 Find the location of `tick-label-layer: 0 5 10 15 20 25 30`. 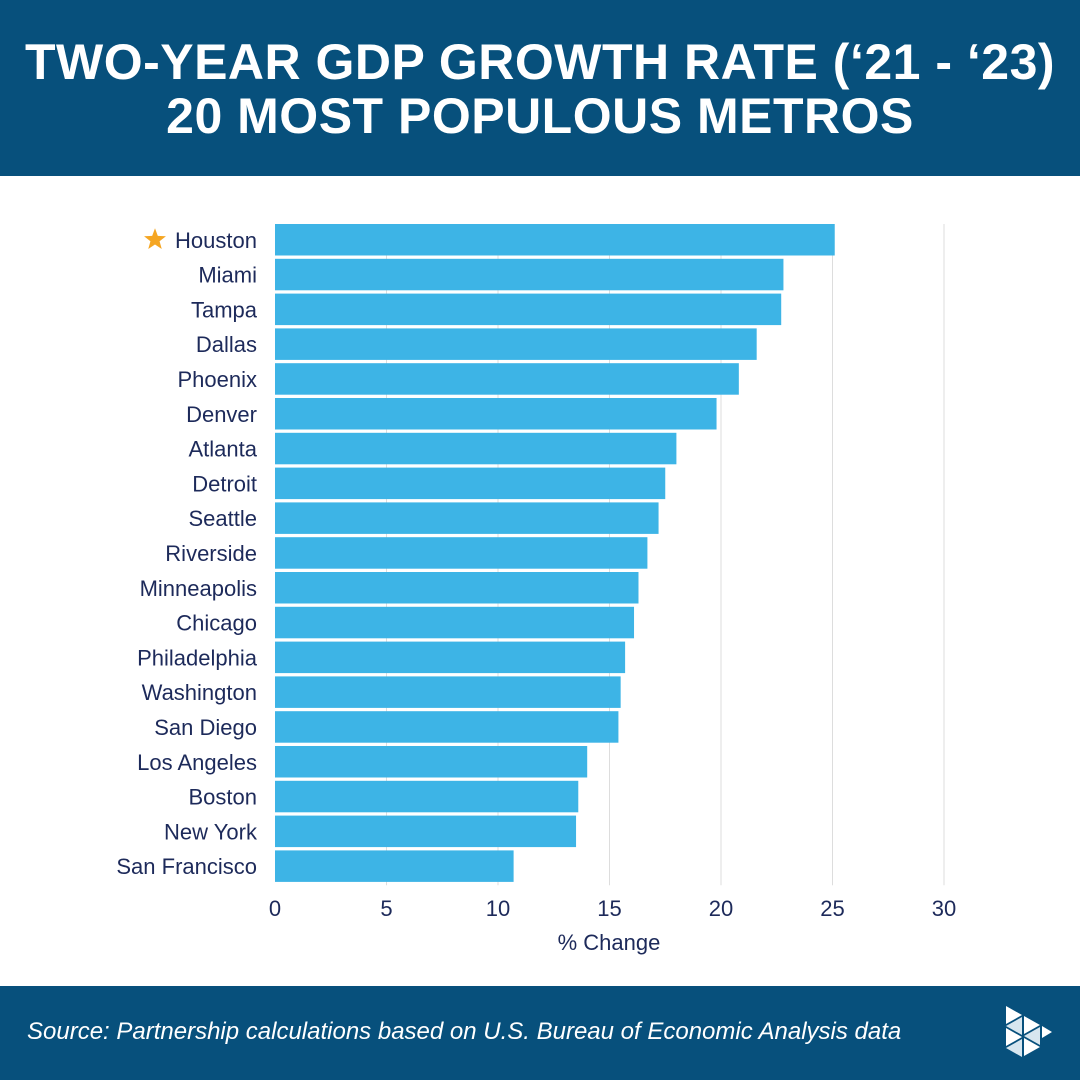

tick-label-layer: 0 5 10 15 20 25 30 is located at coordinates (612, 908).